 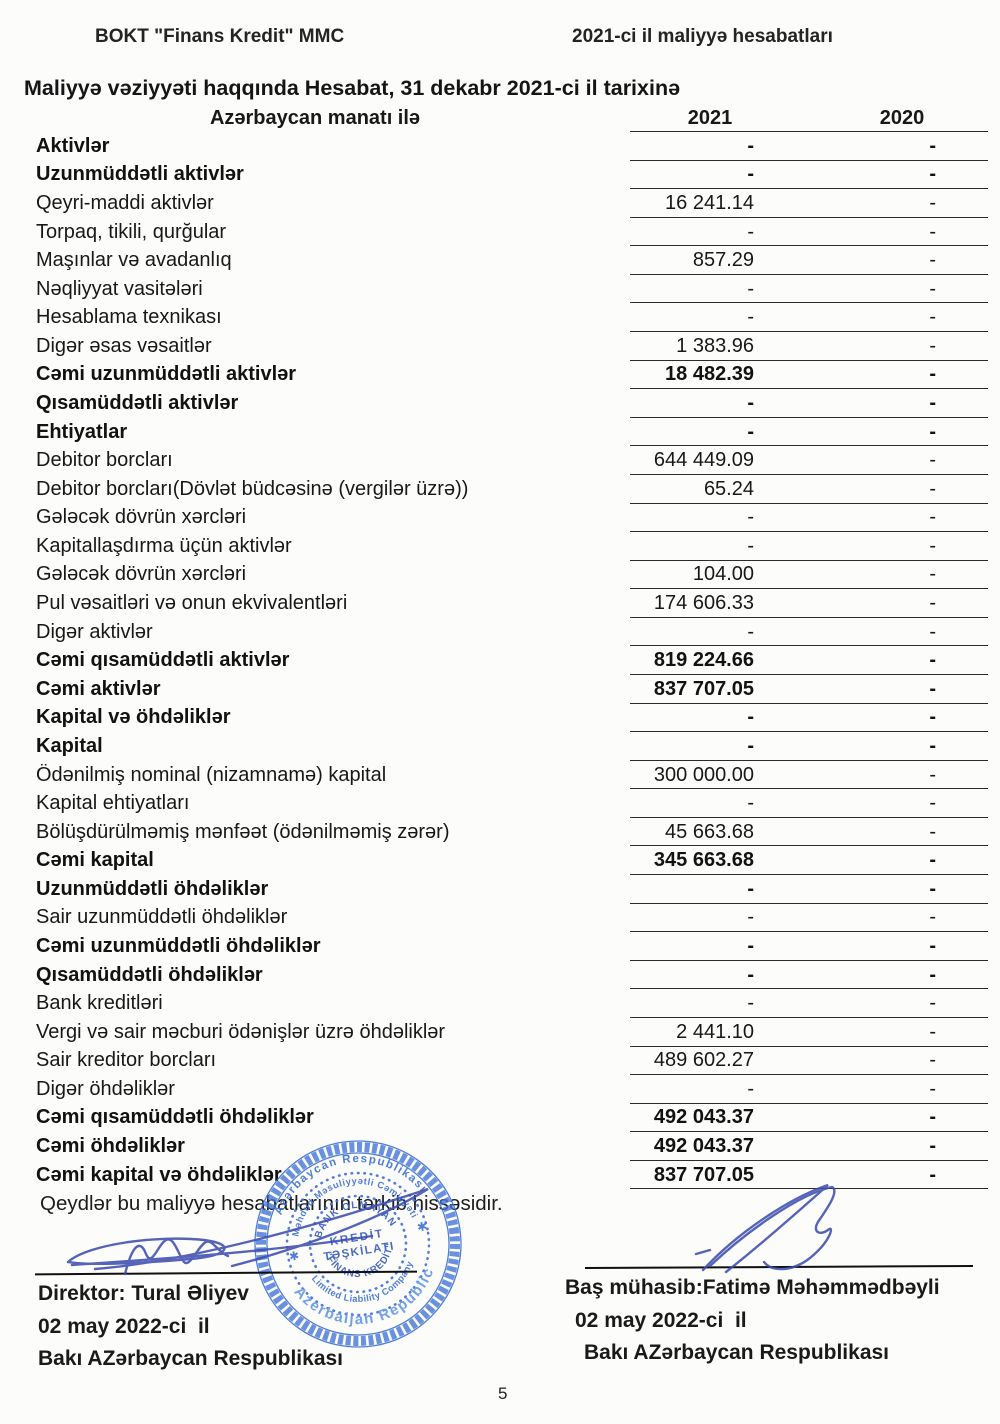 What do you see at coordinates (494, 861) in the screenshot?
I see `table-row: Cəmi kapital 345 663.68 -` at bounding box center [494, 861].